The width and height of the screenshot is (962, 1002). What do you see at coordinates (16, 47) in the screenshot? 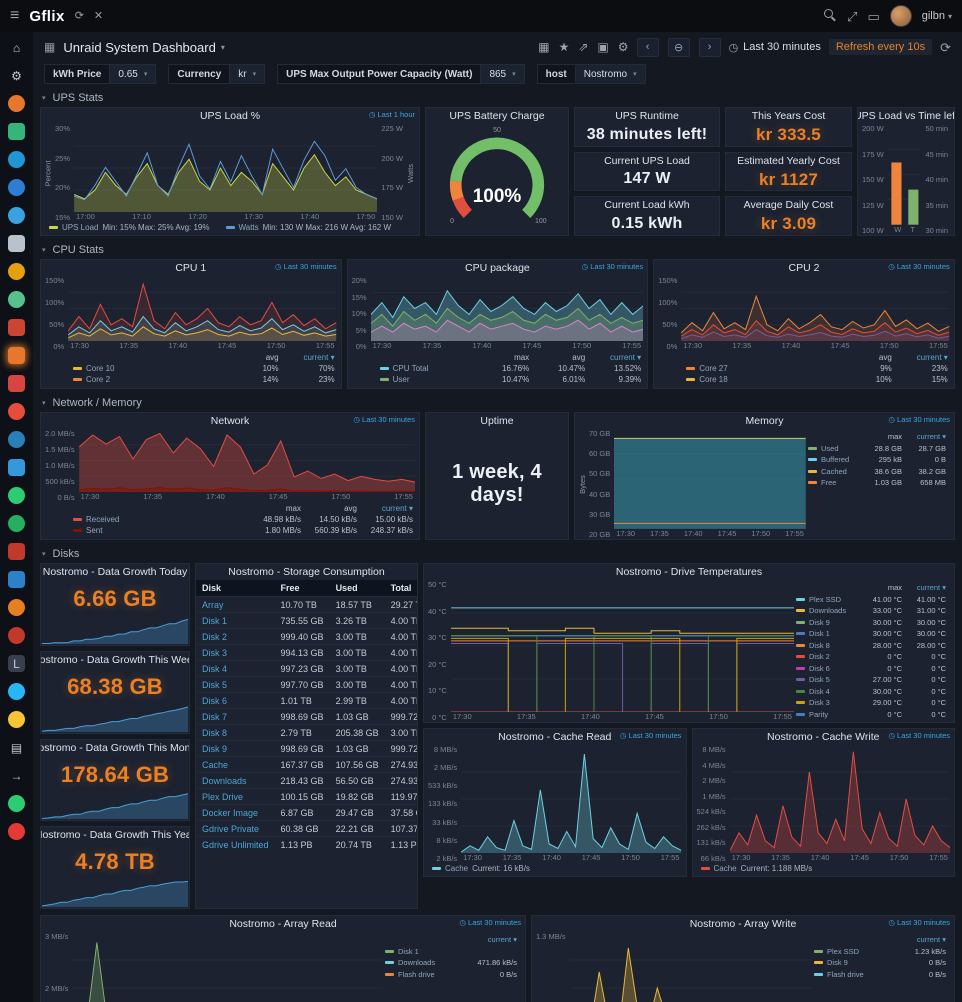
I see `sidebar-home-icon: ⌂` at bounding box center [16, 47].